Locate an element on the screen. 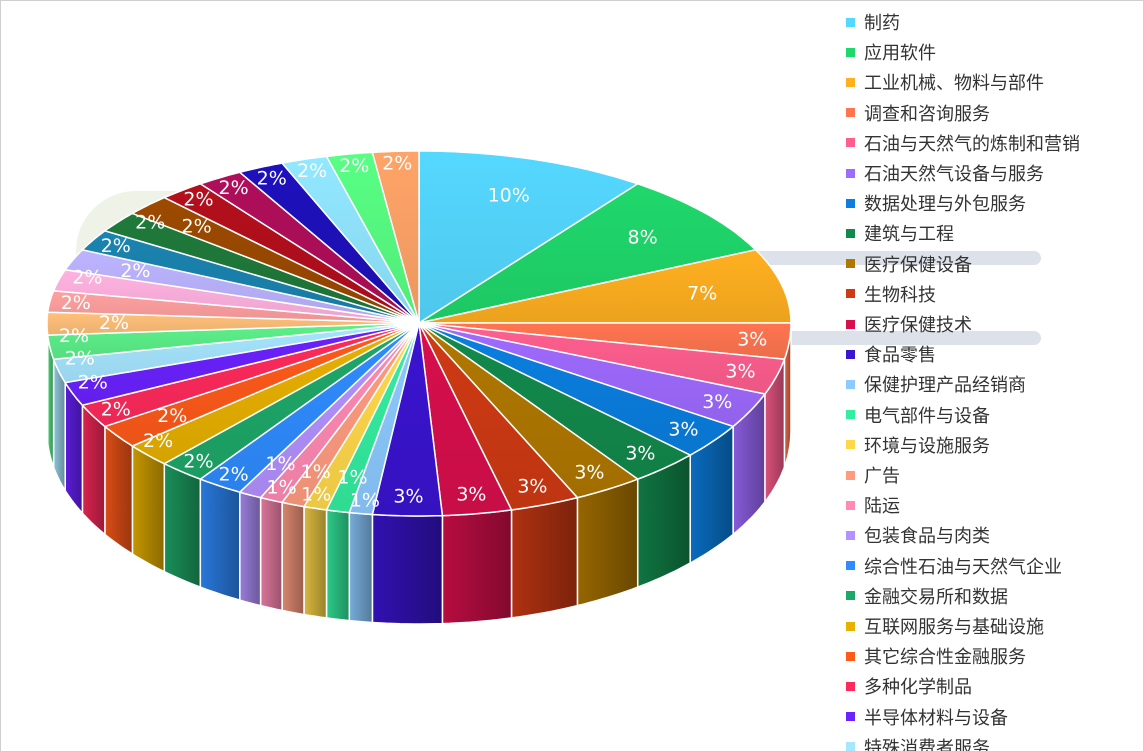 This screenshot has width=1144, height=752. legend-label: 广告 is located at coordinates (882, 476).